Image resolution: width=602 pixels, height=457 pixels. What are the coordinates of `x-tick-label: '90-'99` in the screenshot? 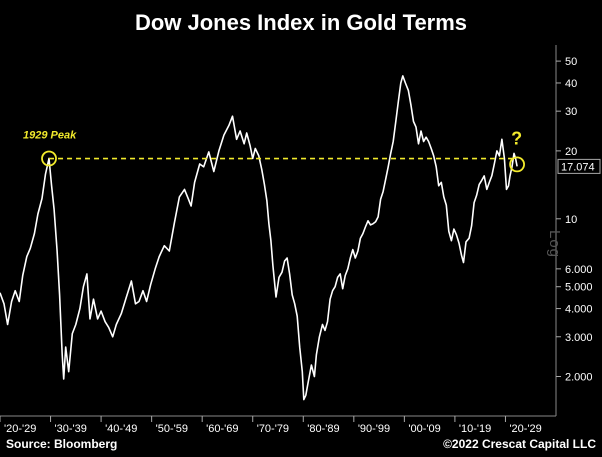 It's located at (374, 429).